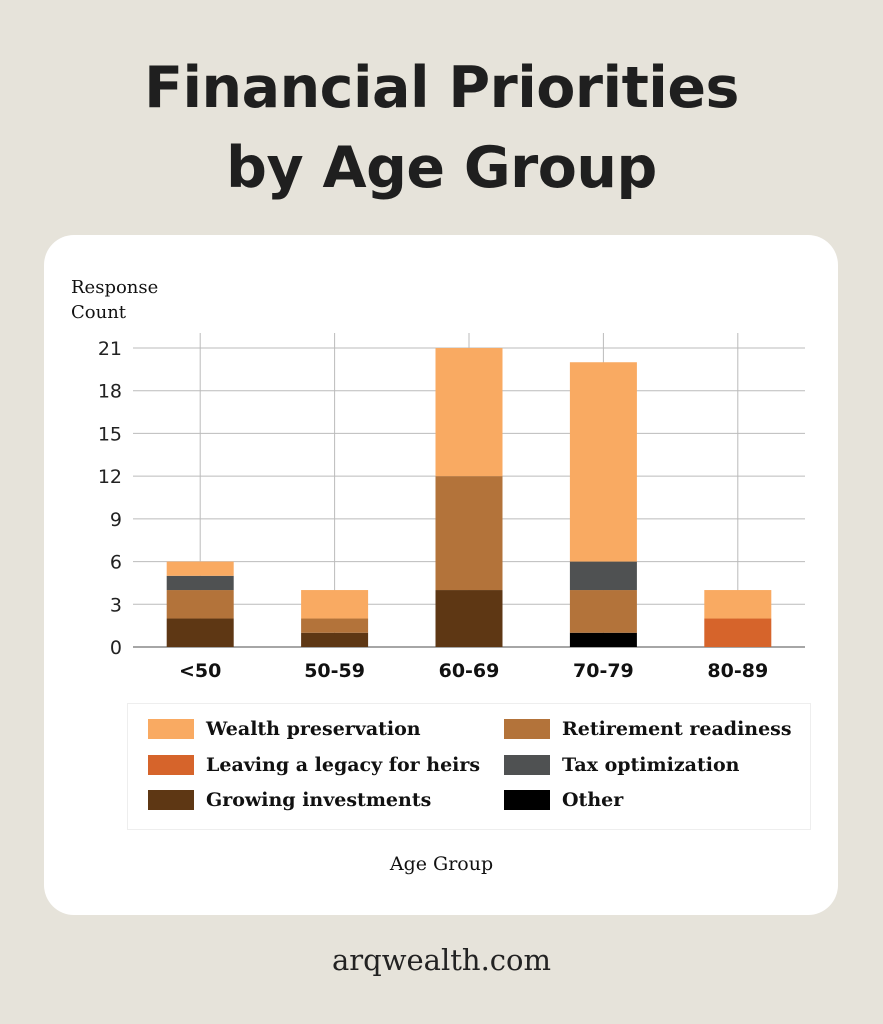 This screenshot has height=1024, width=883. I want to click on legend-label: Growing investments, so click(319, 800).